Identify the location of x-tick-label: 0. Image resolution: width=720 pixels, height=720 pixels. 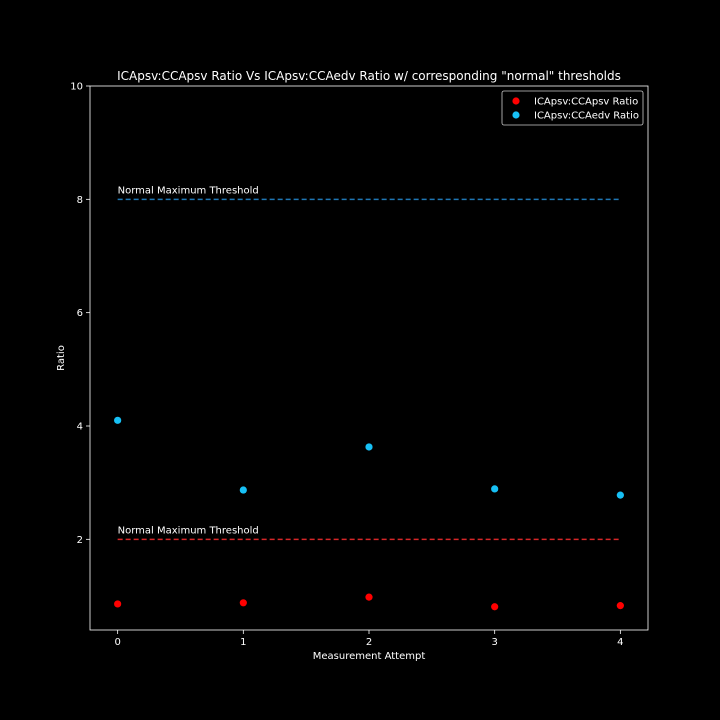
(117, 642).